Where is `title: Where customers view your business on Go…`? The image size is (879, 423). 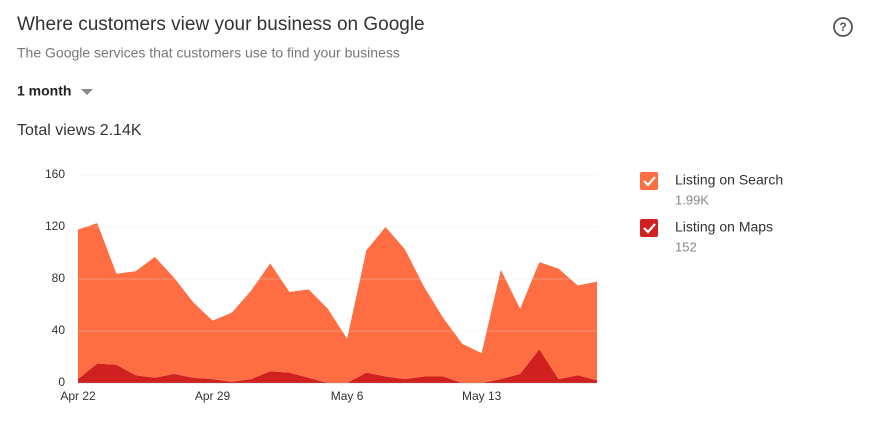
title: Where customers view your business on Go… is located at coordinates (221, 24).